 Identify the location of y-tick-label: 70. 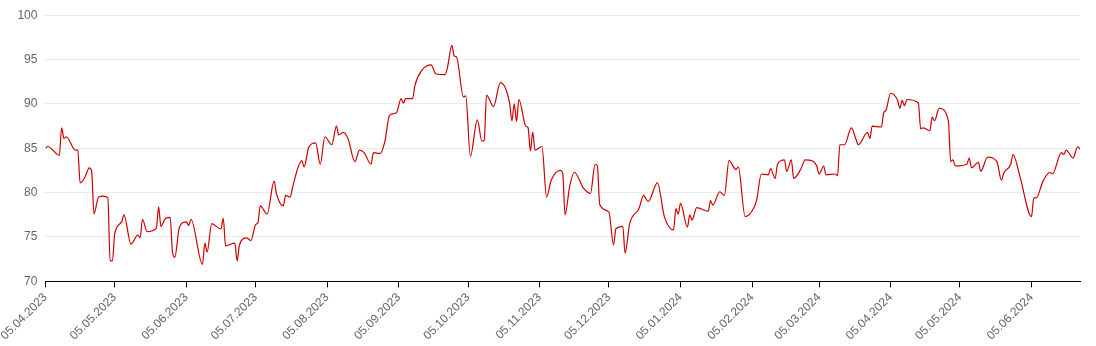
(31, 280).